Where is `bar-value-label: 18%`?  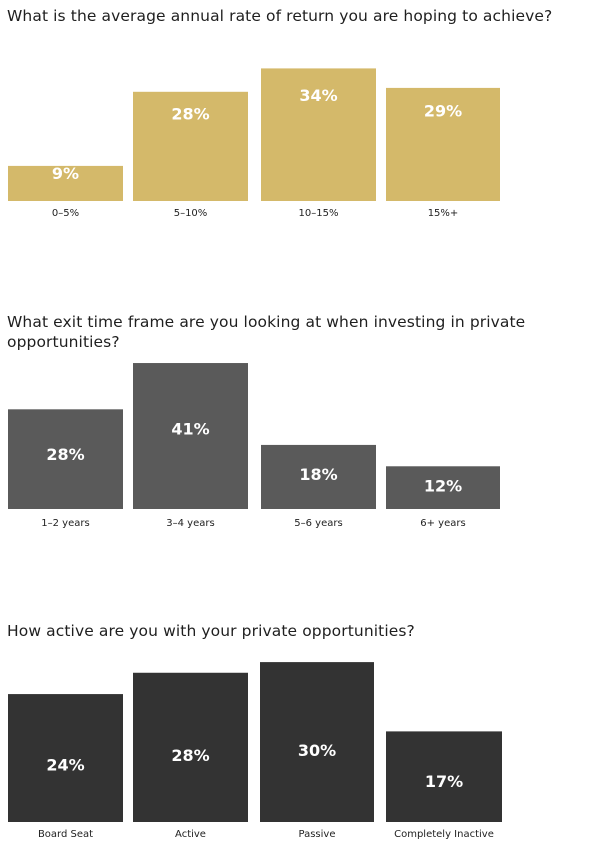
bar-value-label: 18% is located at coordinates (318, 474).